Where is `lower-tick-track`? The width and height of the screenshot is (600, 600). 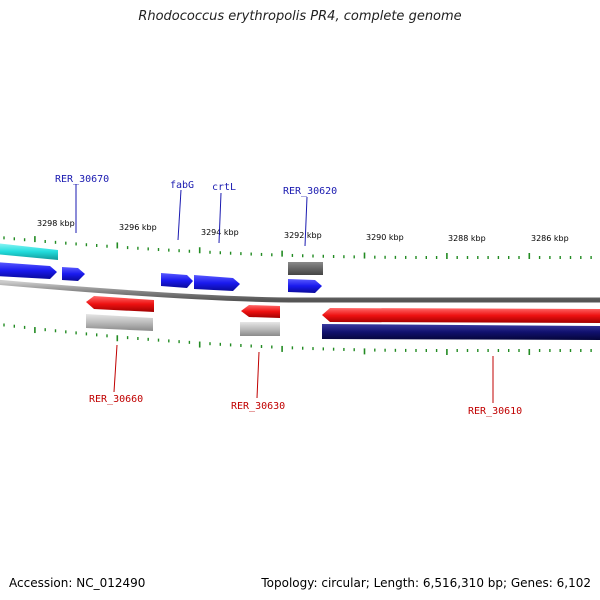 lower-tick-track is located at coordinates (297, 339).